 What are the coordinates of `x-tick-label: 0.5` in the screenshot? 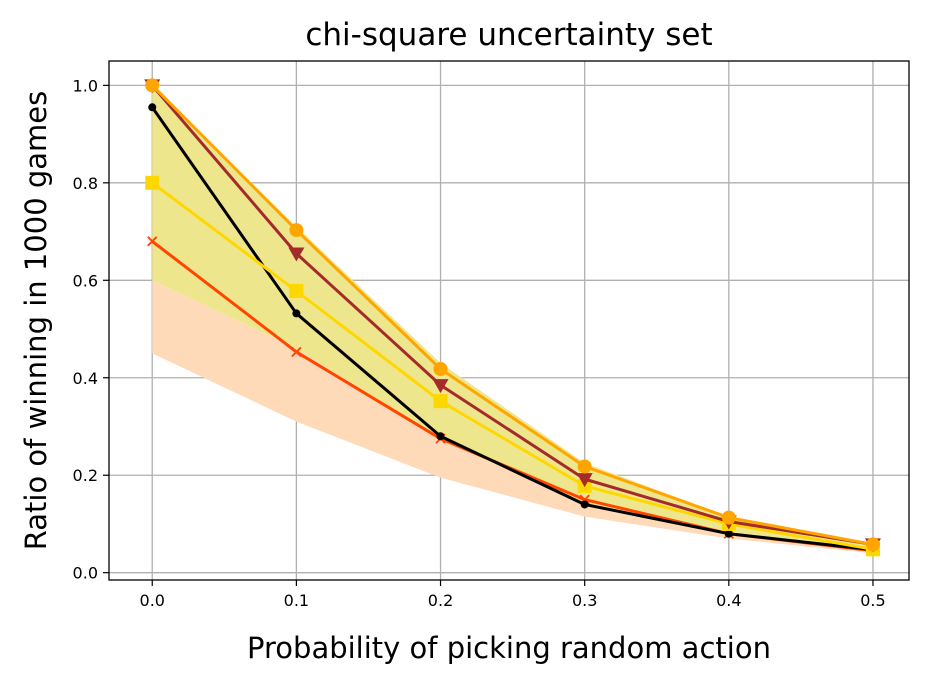 It's located at (872, 600).